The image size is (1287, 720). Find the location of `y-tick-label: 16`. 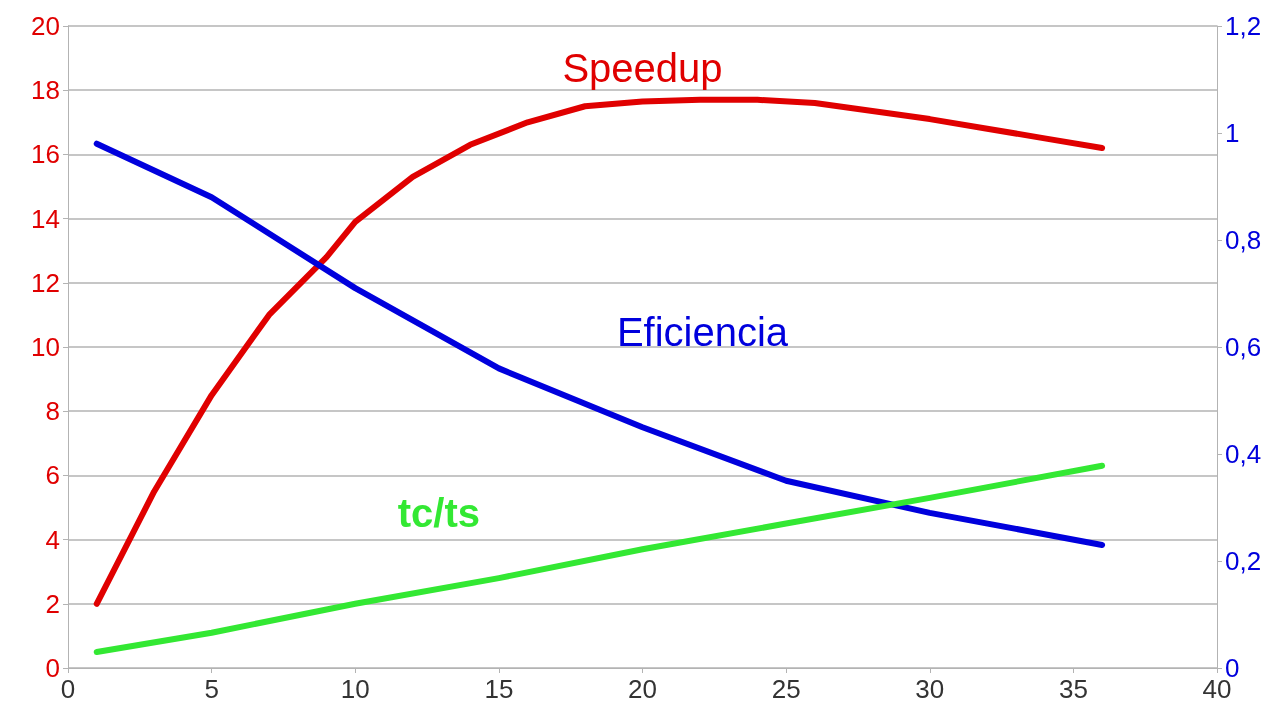

y-tick-label: 16 is located at coordinates (45, 154).